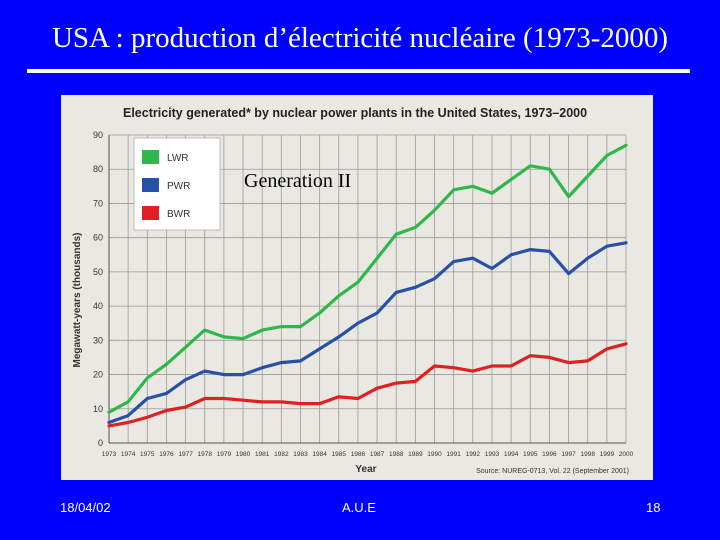 The width and height of the screenshot is (720, 540). Describe the element at coordinates (224, 454) in the screenshot. I see `x-tick-label: 1979` at that location.